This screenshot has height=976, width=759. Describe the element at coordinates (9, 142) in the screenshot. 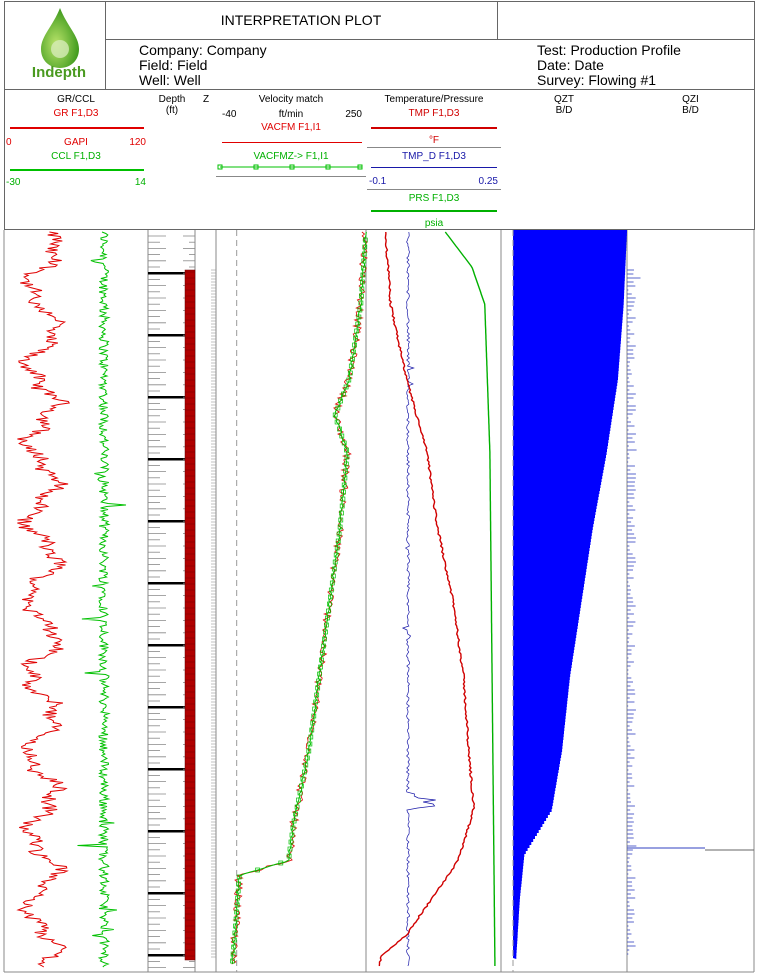

I see `gr-min: 0` at that location.